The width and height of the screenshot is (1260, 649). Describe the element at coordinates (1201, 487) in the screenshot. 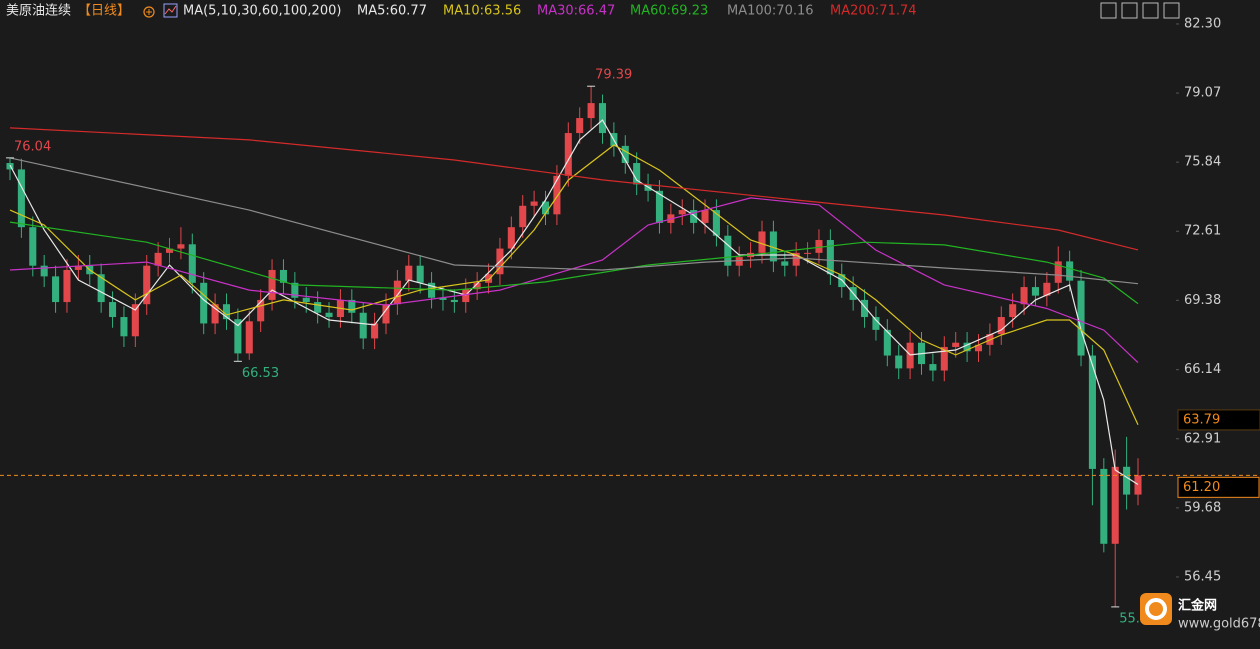

I see `last-price-label: 61.20` at that location.